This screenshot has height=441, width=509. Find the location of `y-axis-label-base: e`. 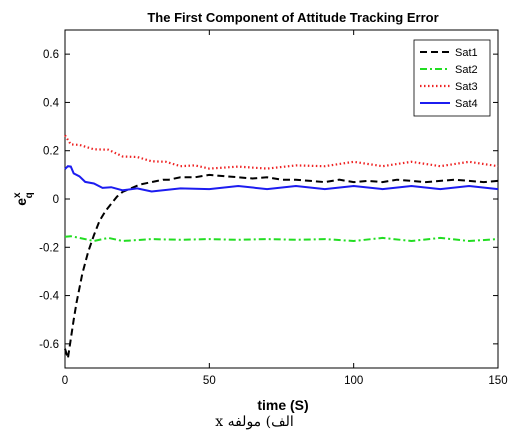

y-axis-label-base: e is located at coordinates (21, 202).